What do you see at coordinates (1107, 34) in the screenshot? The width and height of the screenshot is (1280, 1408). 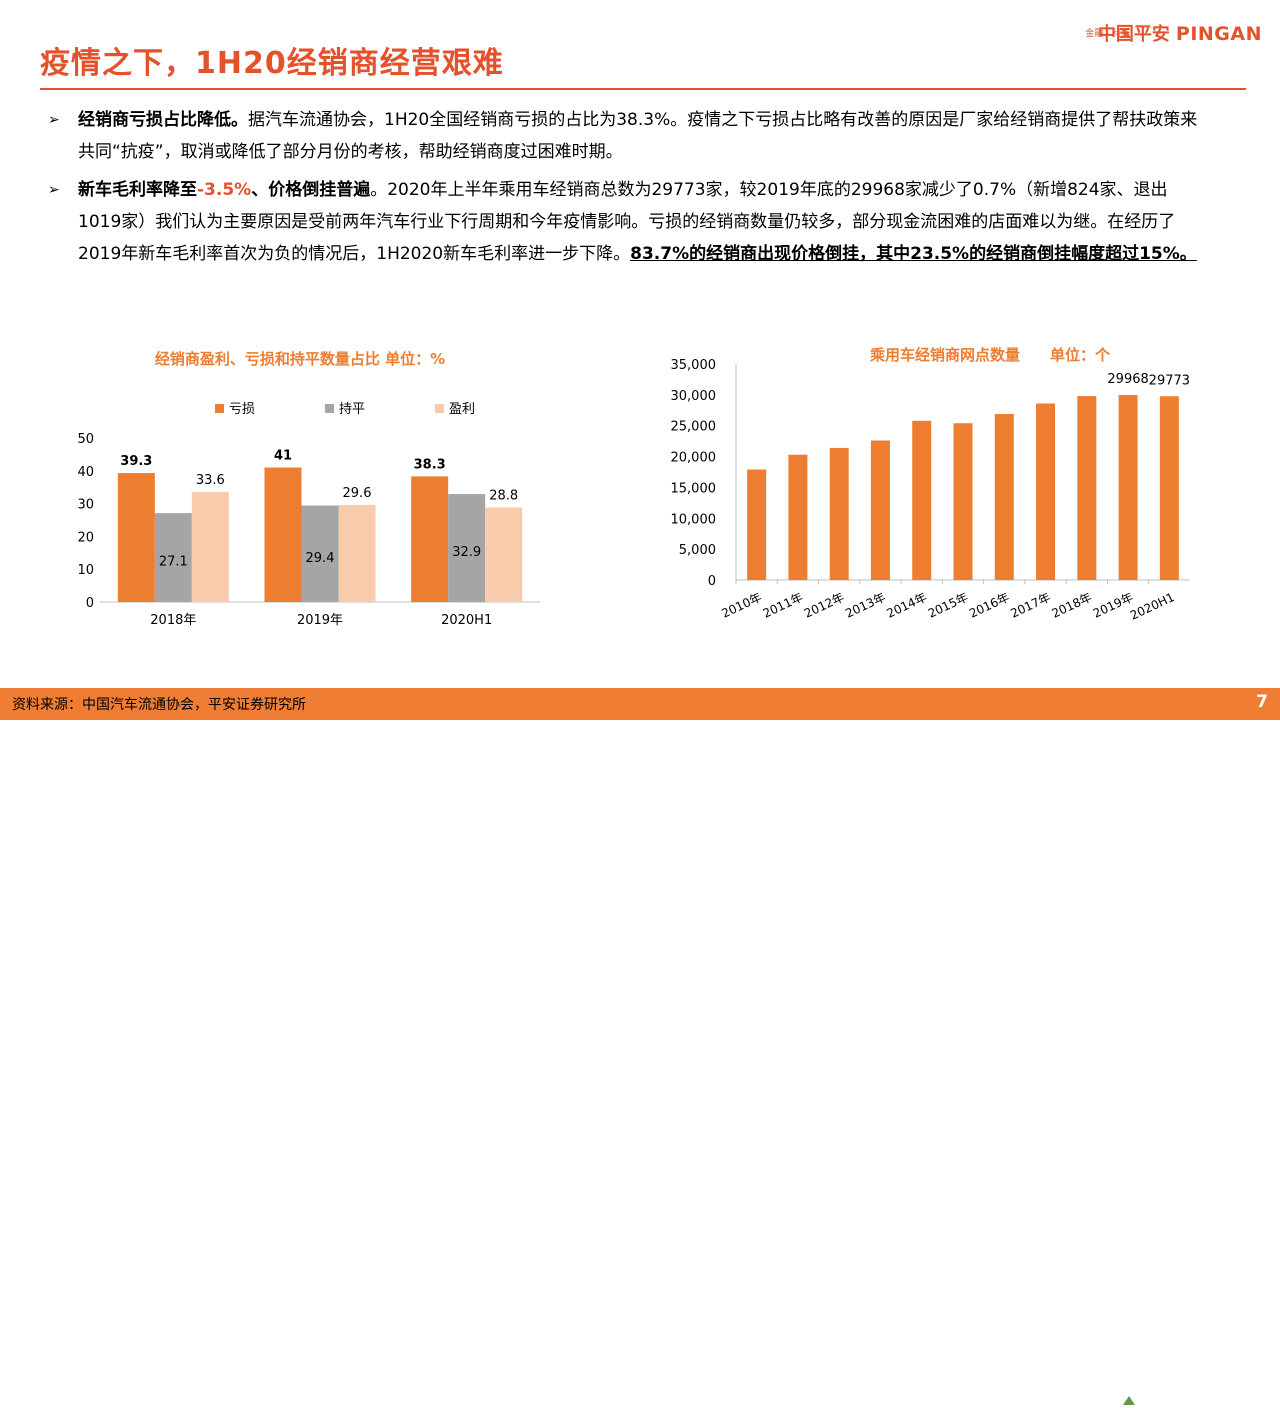 I see `logo-subtitle: 金融 · 科技` at bounding box center [1107, 34].